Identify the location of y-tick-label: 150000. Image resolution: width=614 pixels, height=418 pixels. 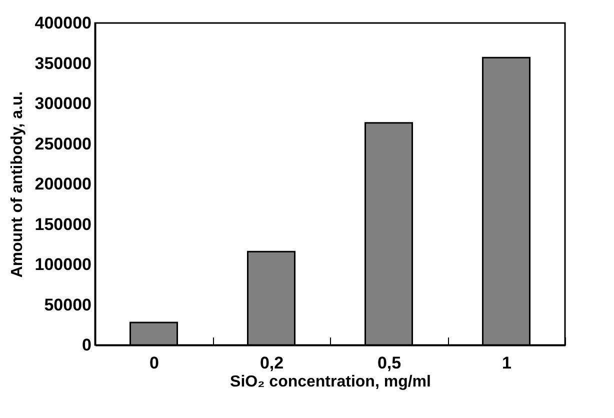
(63, 224).